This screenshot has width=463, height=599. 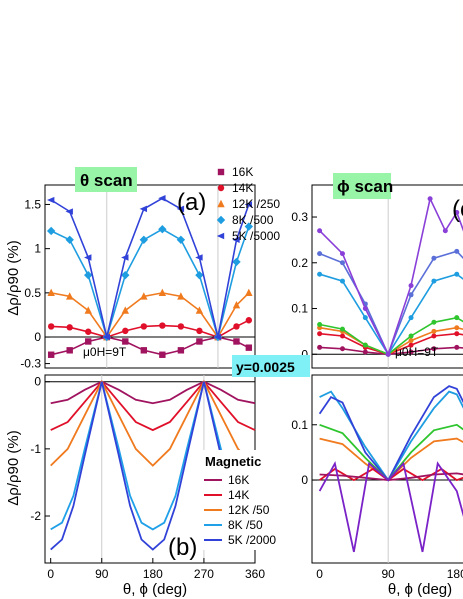 I want to click on panel-a-ytick-label: 0.5, so click(x=32, y=293).